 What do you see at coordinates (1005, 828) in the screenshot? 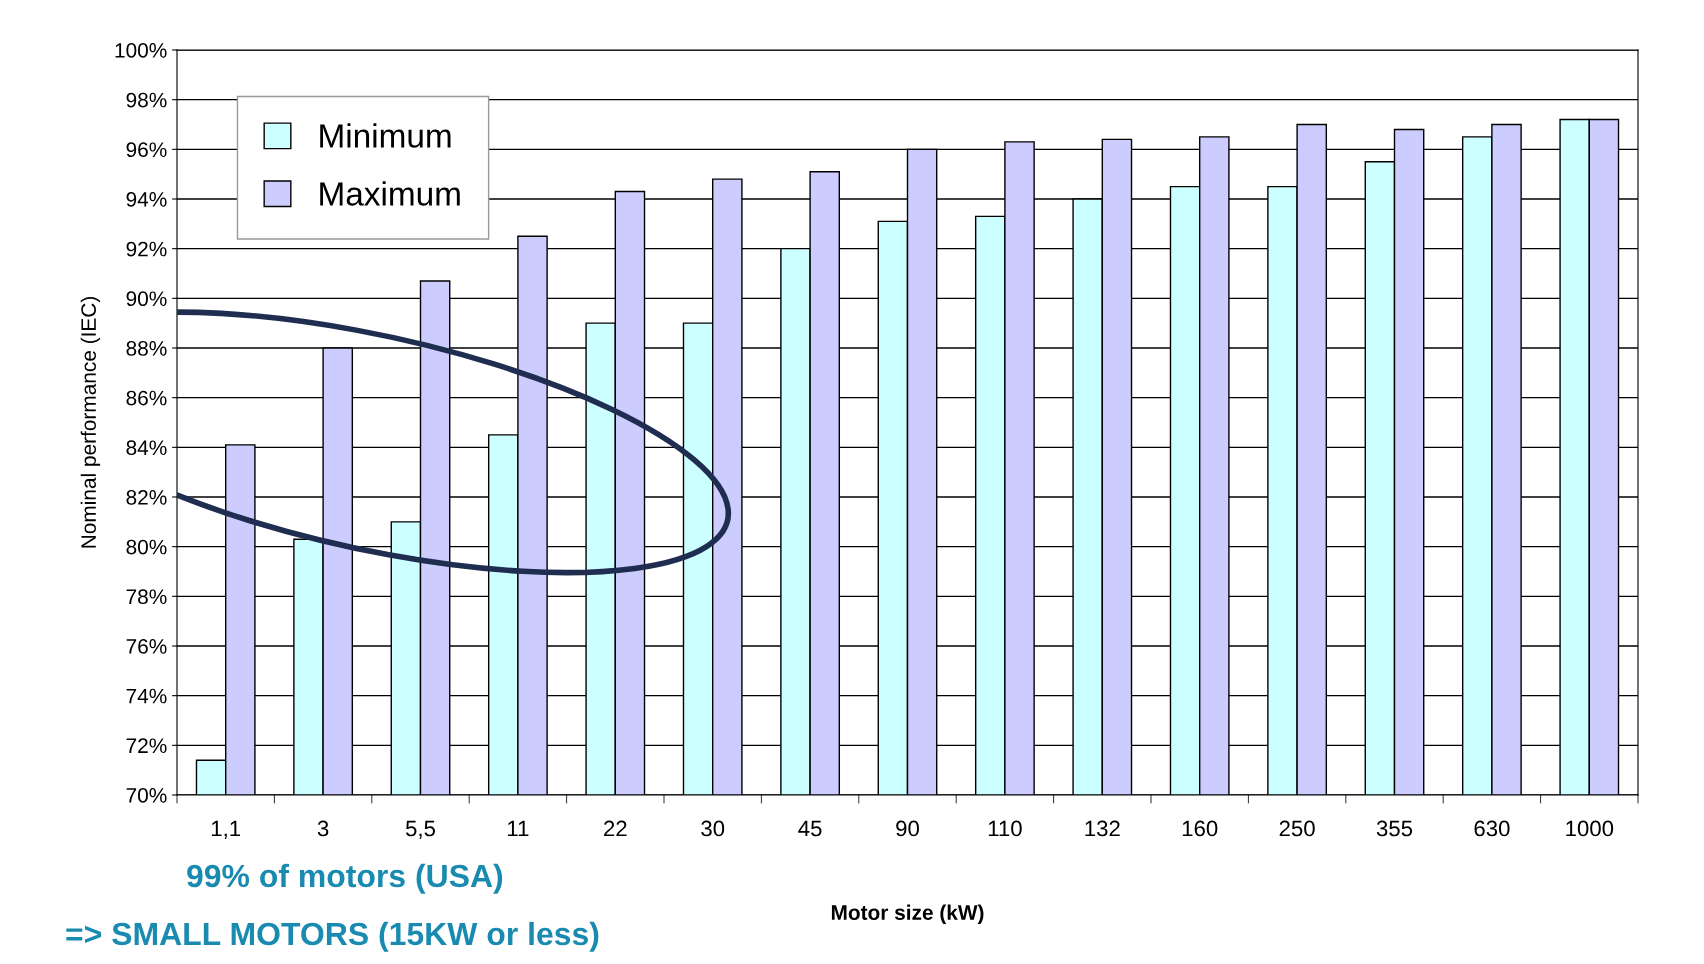
I see `x-tick-label: 110` at bounding box center [1005, 828].